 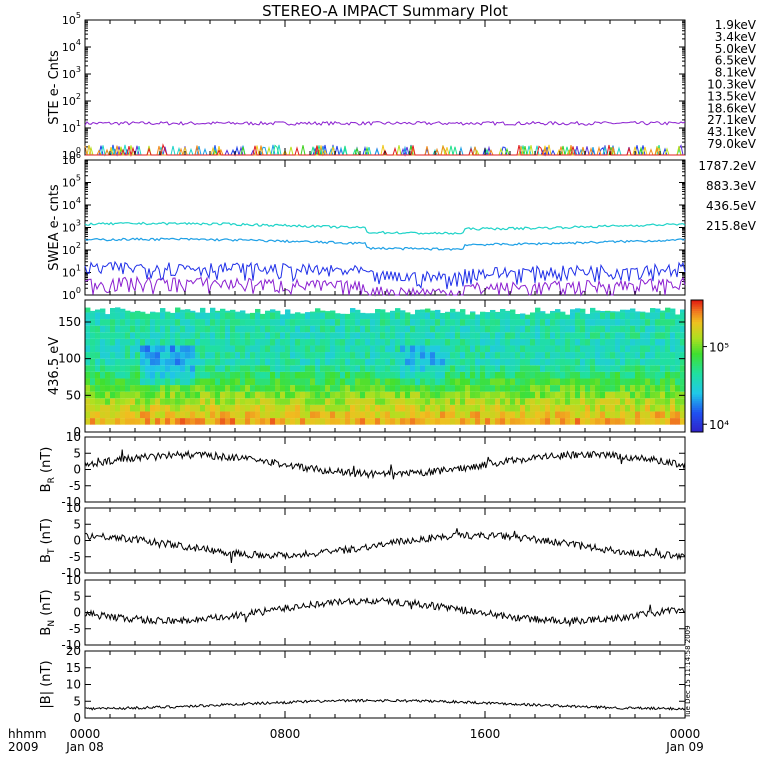 What do you see at coordinates (732, 85) in the screenshot?
I see `ste-legend-10.3keV: 10.3keV` at bounding box center [732, 85].